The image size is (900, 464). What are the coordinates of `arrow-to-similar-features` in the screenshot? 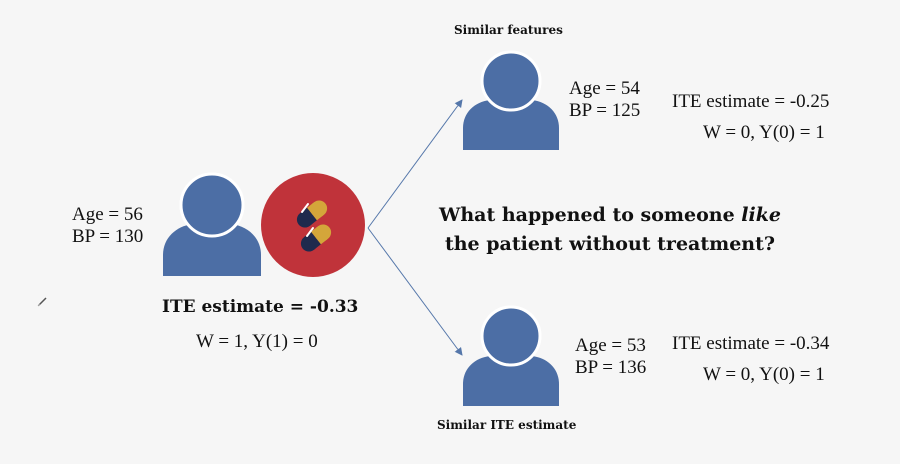 It's located at (415, 164).